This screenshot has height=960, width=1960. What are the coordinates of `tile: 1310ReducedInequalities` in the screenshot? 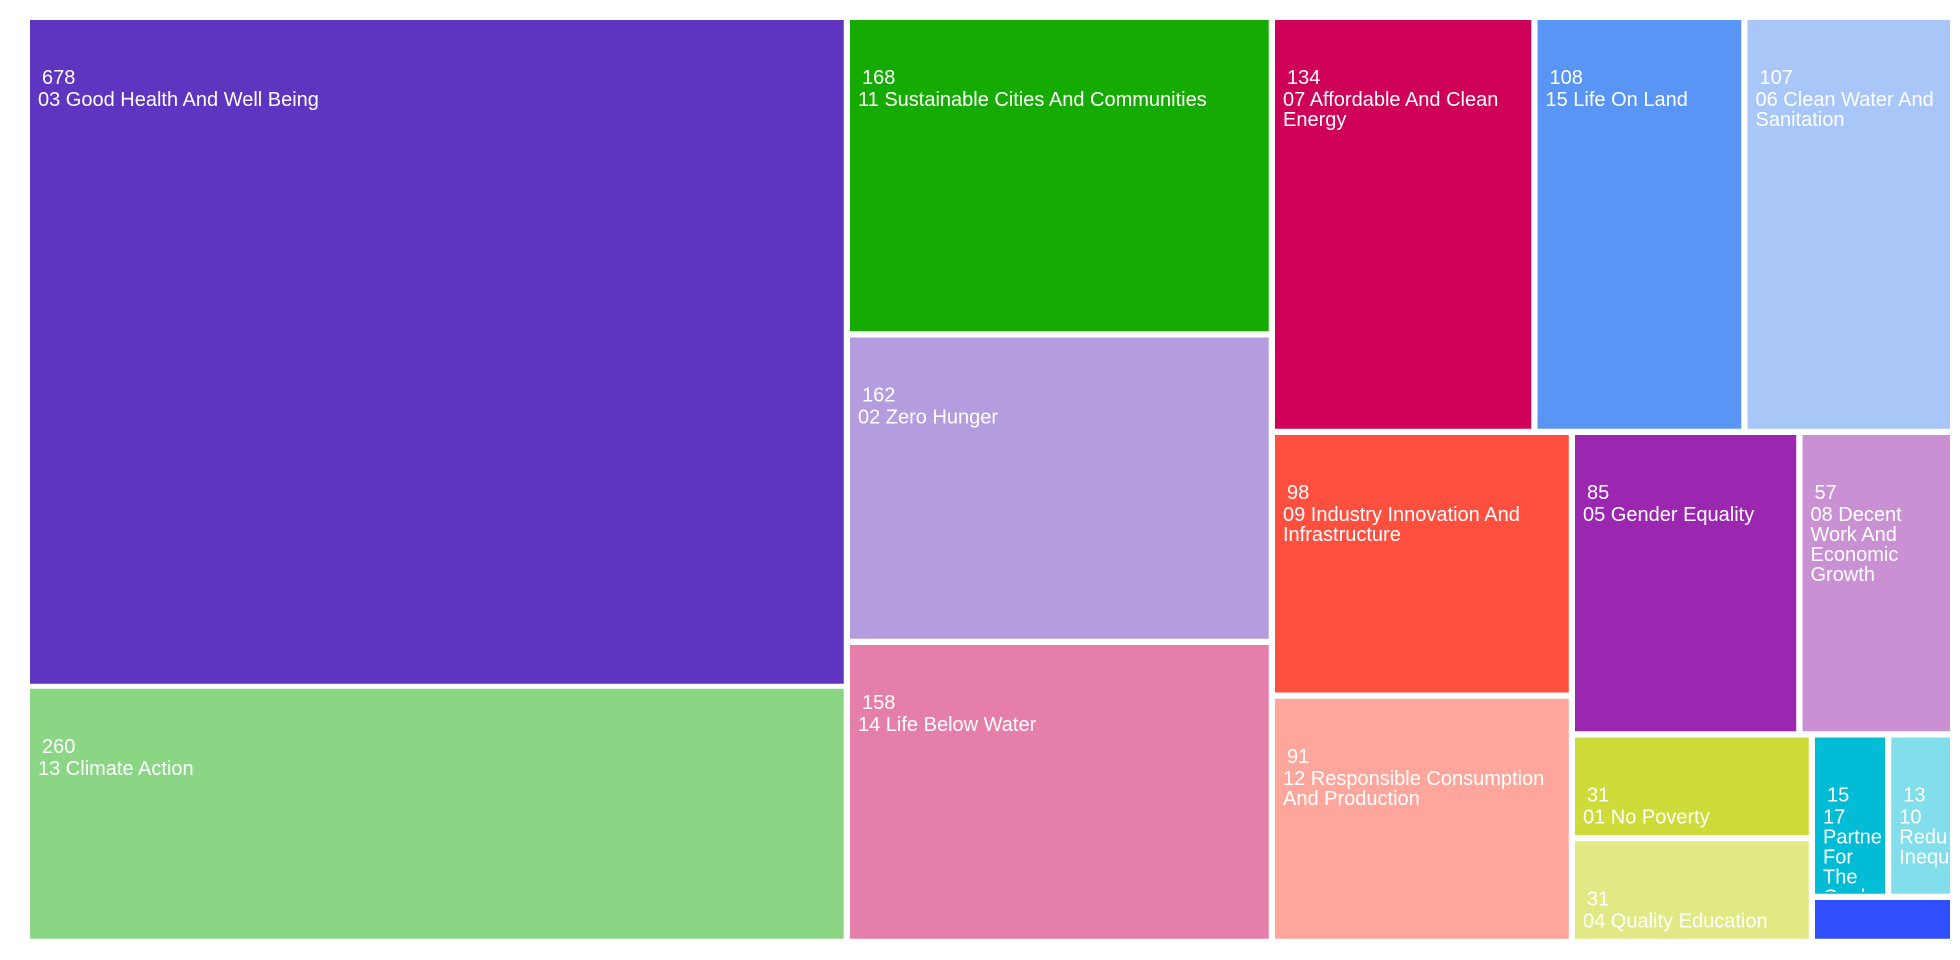 It's located at (1925, 815).